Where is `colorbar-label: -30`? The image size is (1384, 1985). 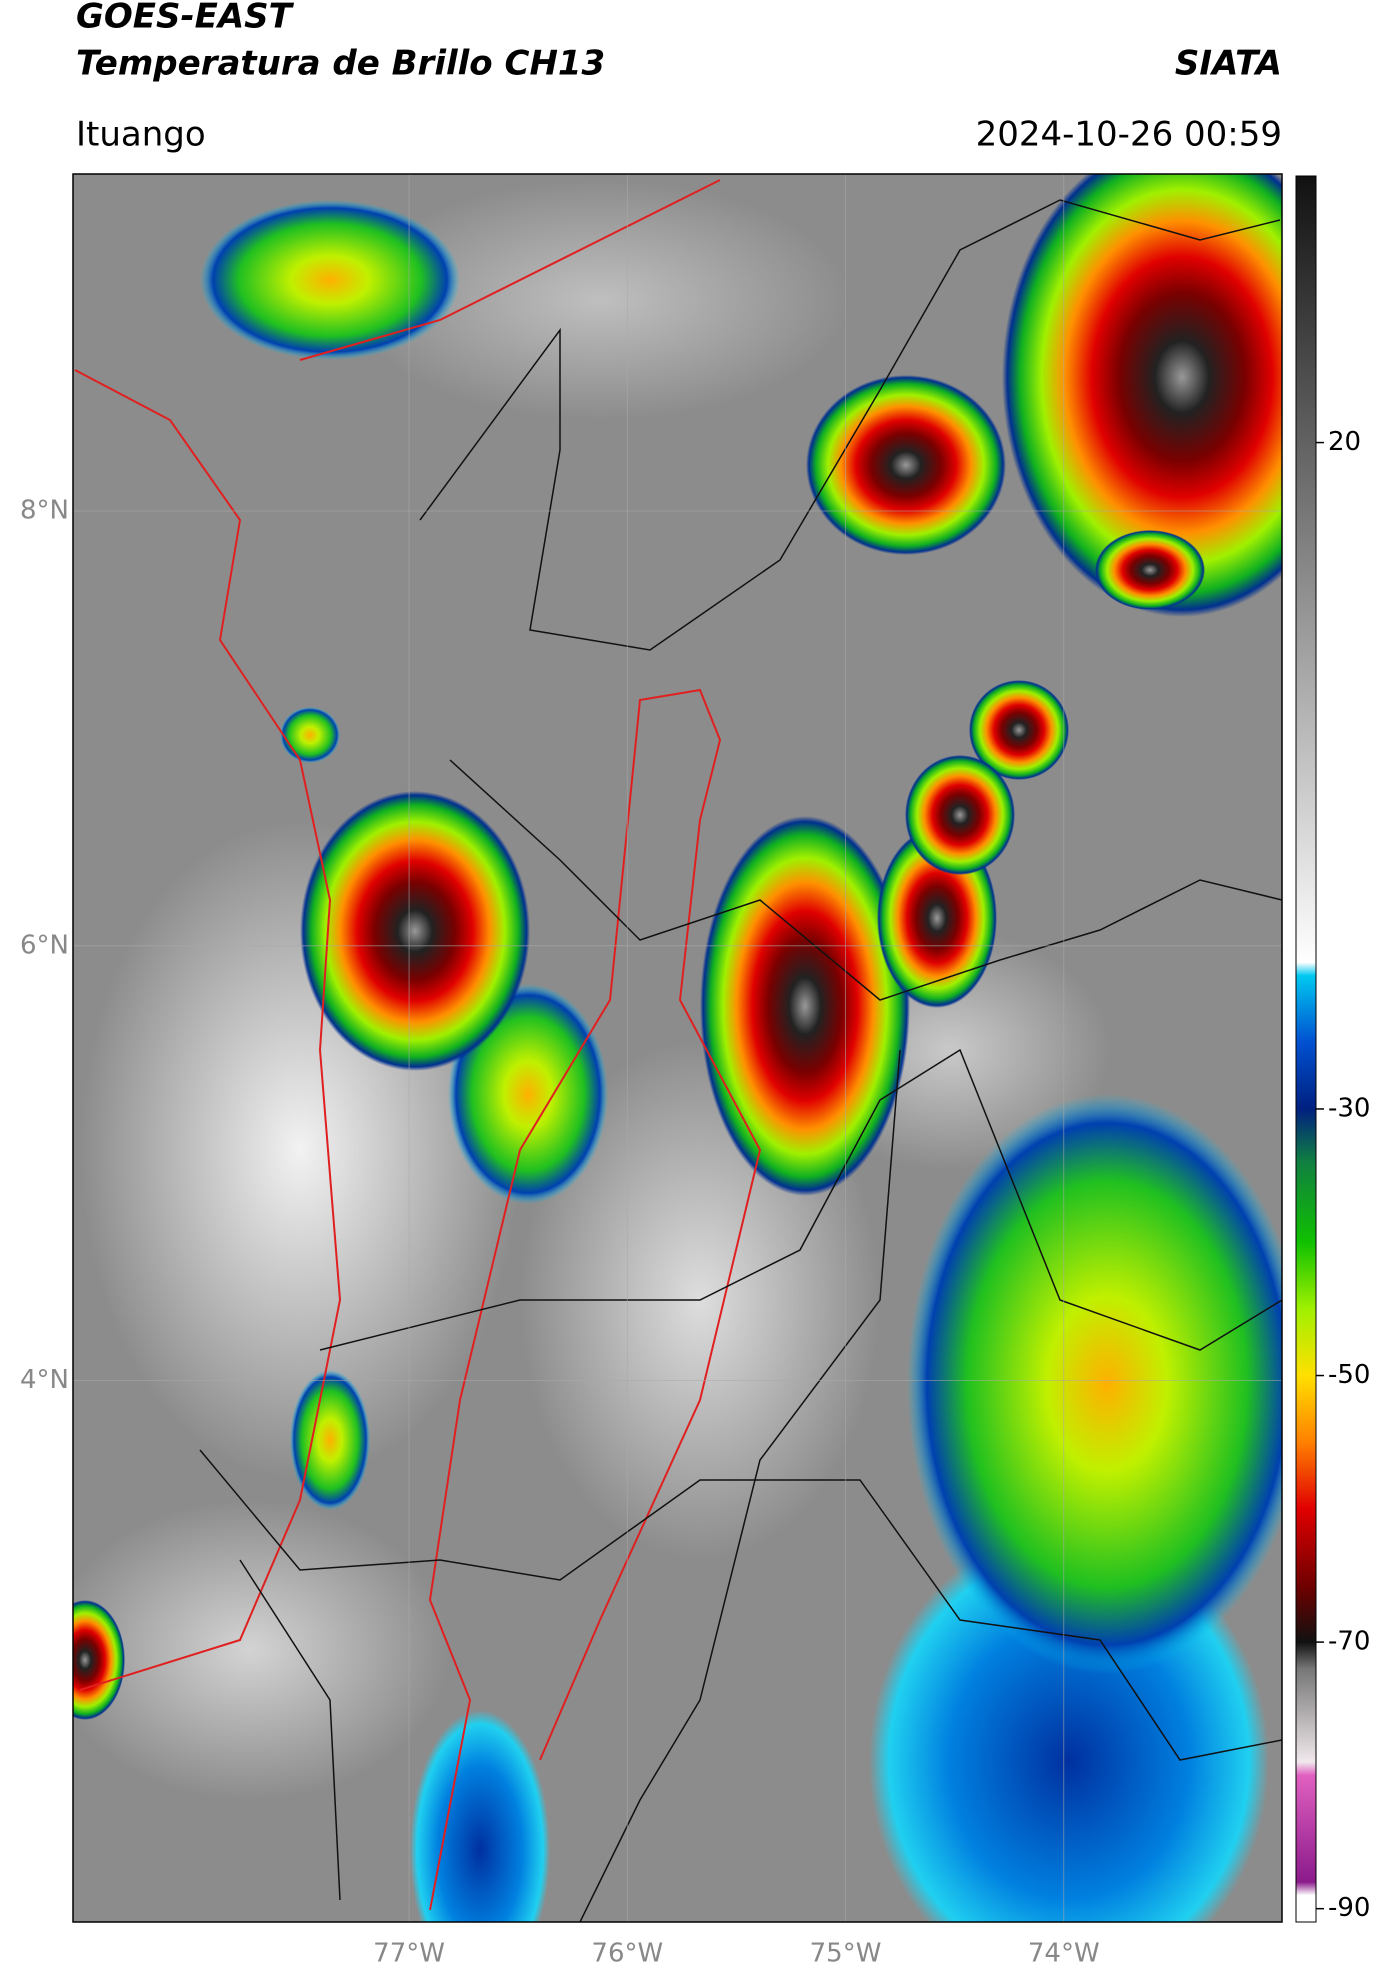 colorbar-label: -30 is located at coordinates (1349, 1108).